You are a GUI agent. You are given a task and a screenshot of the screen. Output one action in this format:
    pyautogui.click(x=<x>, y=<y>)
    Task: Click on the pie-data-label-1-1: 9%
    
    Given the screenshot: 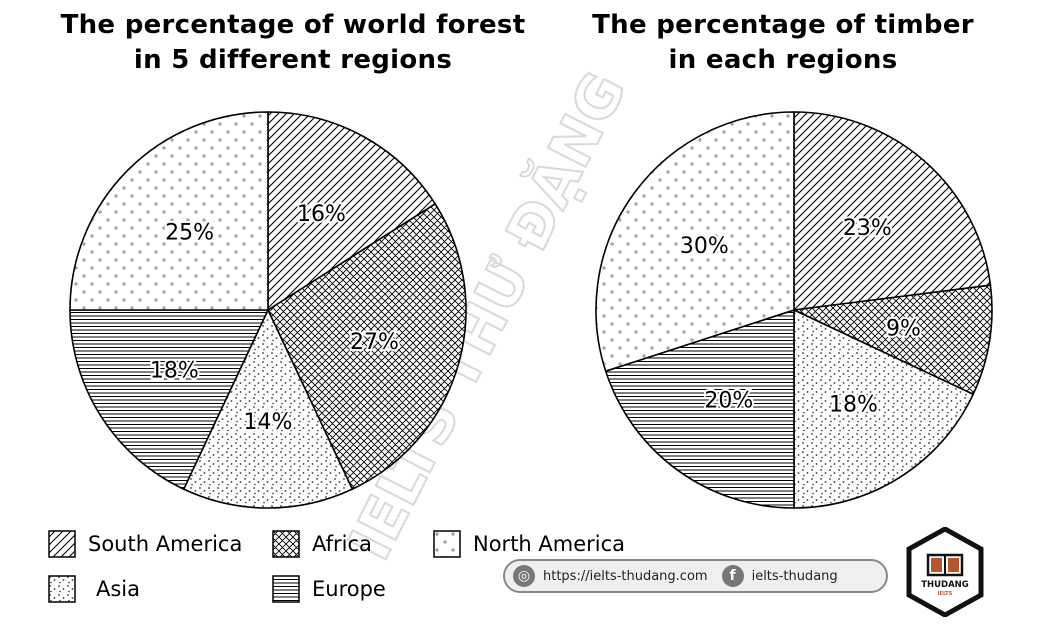 What is the action you would take?
    pyautogui.click(x=903, y=328)
    